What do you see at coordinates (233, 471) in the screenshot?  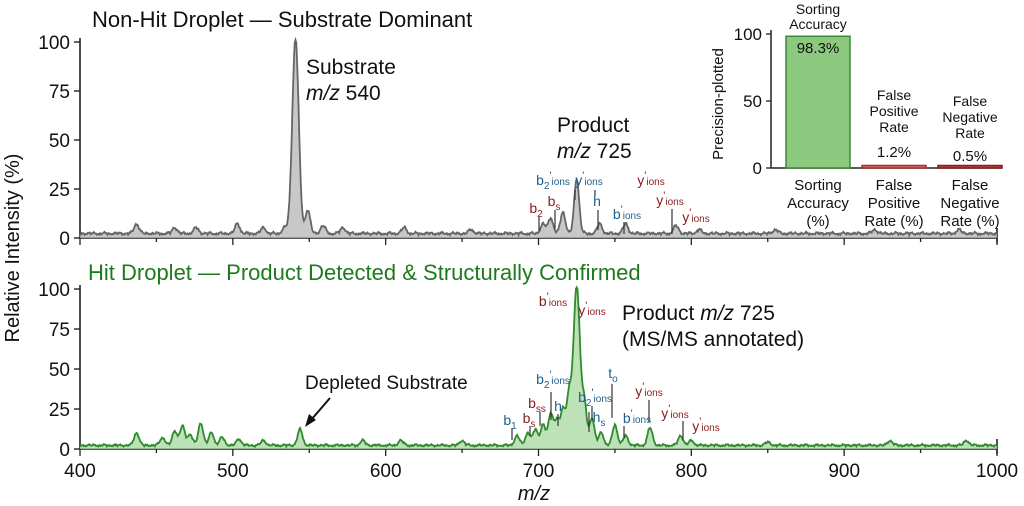 I see `x-tick-label: 500` at bounding box center [233, 471].